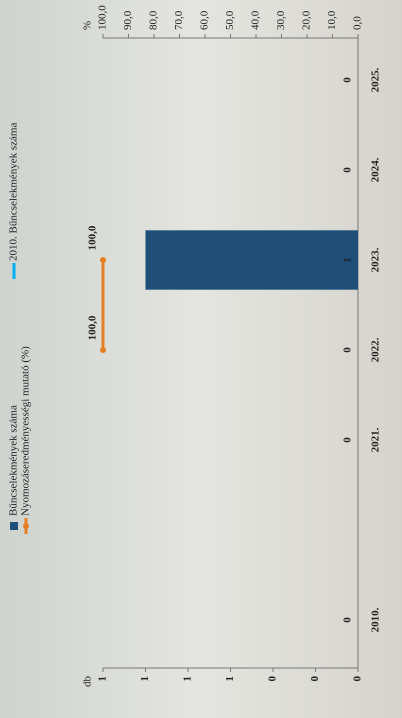 The image size is (402, 718). Describe the element at coordinates (256, 20) in the screenshot. I see `y2-tick-label: 40,0` at that location.